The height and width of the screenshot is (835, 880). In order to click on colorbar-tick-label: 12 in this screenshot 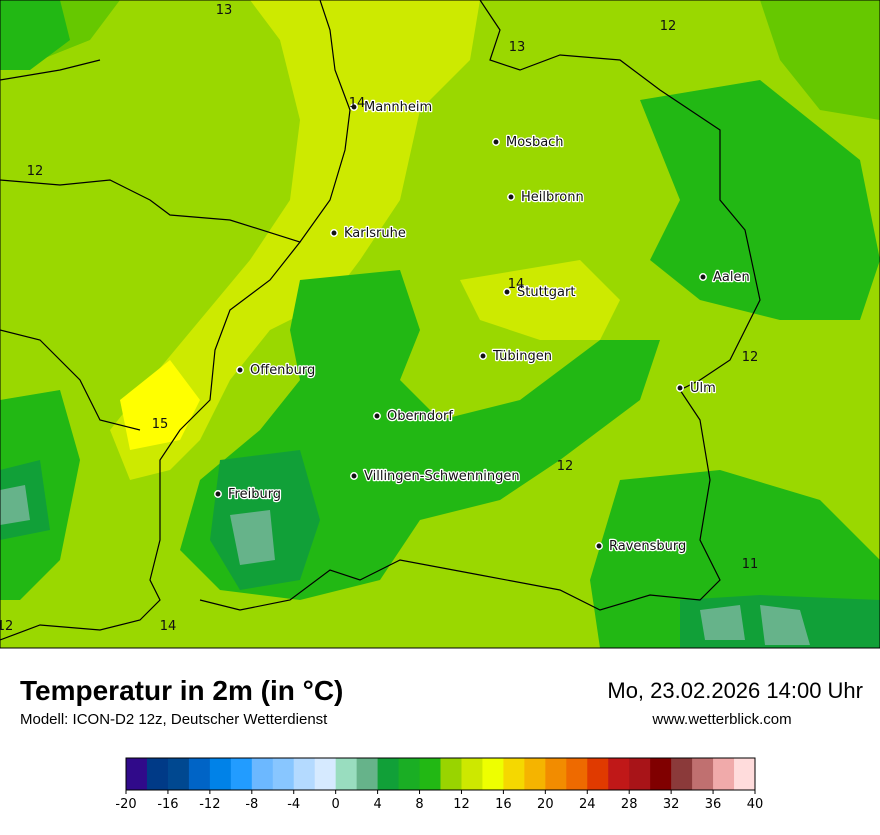, I will do `click(461, 804)`.